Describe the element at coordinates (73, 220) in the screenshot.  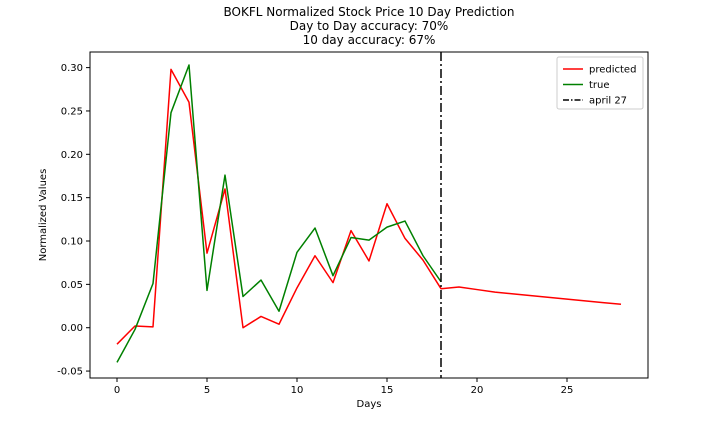
I see `y-axis-ticks: -0.05 0.00 0.05 0.10 0.15 0.20 0.25 0.30` at that location.